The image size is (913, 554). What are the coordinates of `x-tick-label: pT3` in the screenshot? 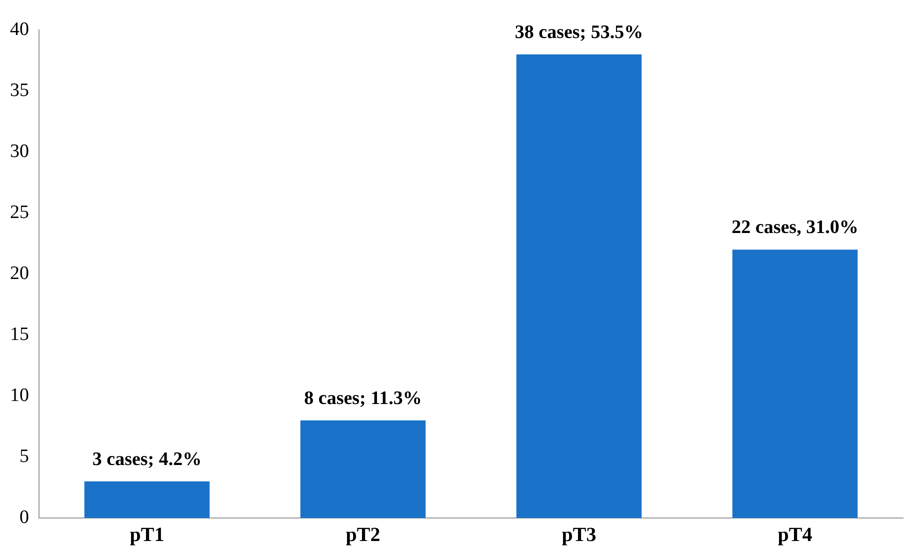 It's located at (579, 535).